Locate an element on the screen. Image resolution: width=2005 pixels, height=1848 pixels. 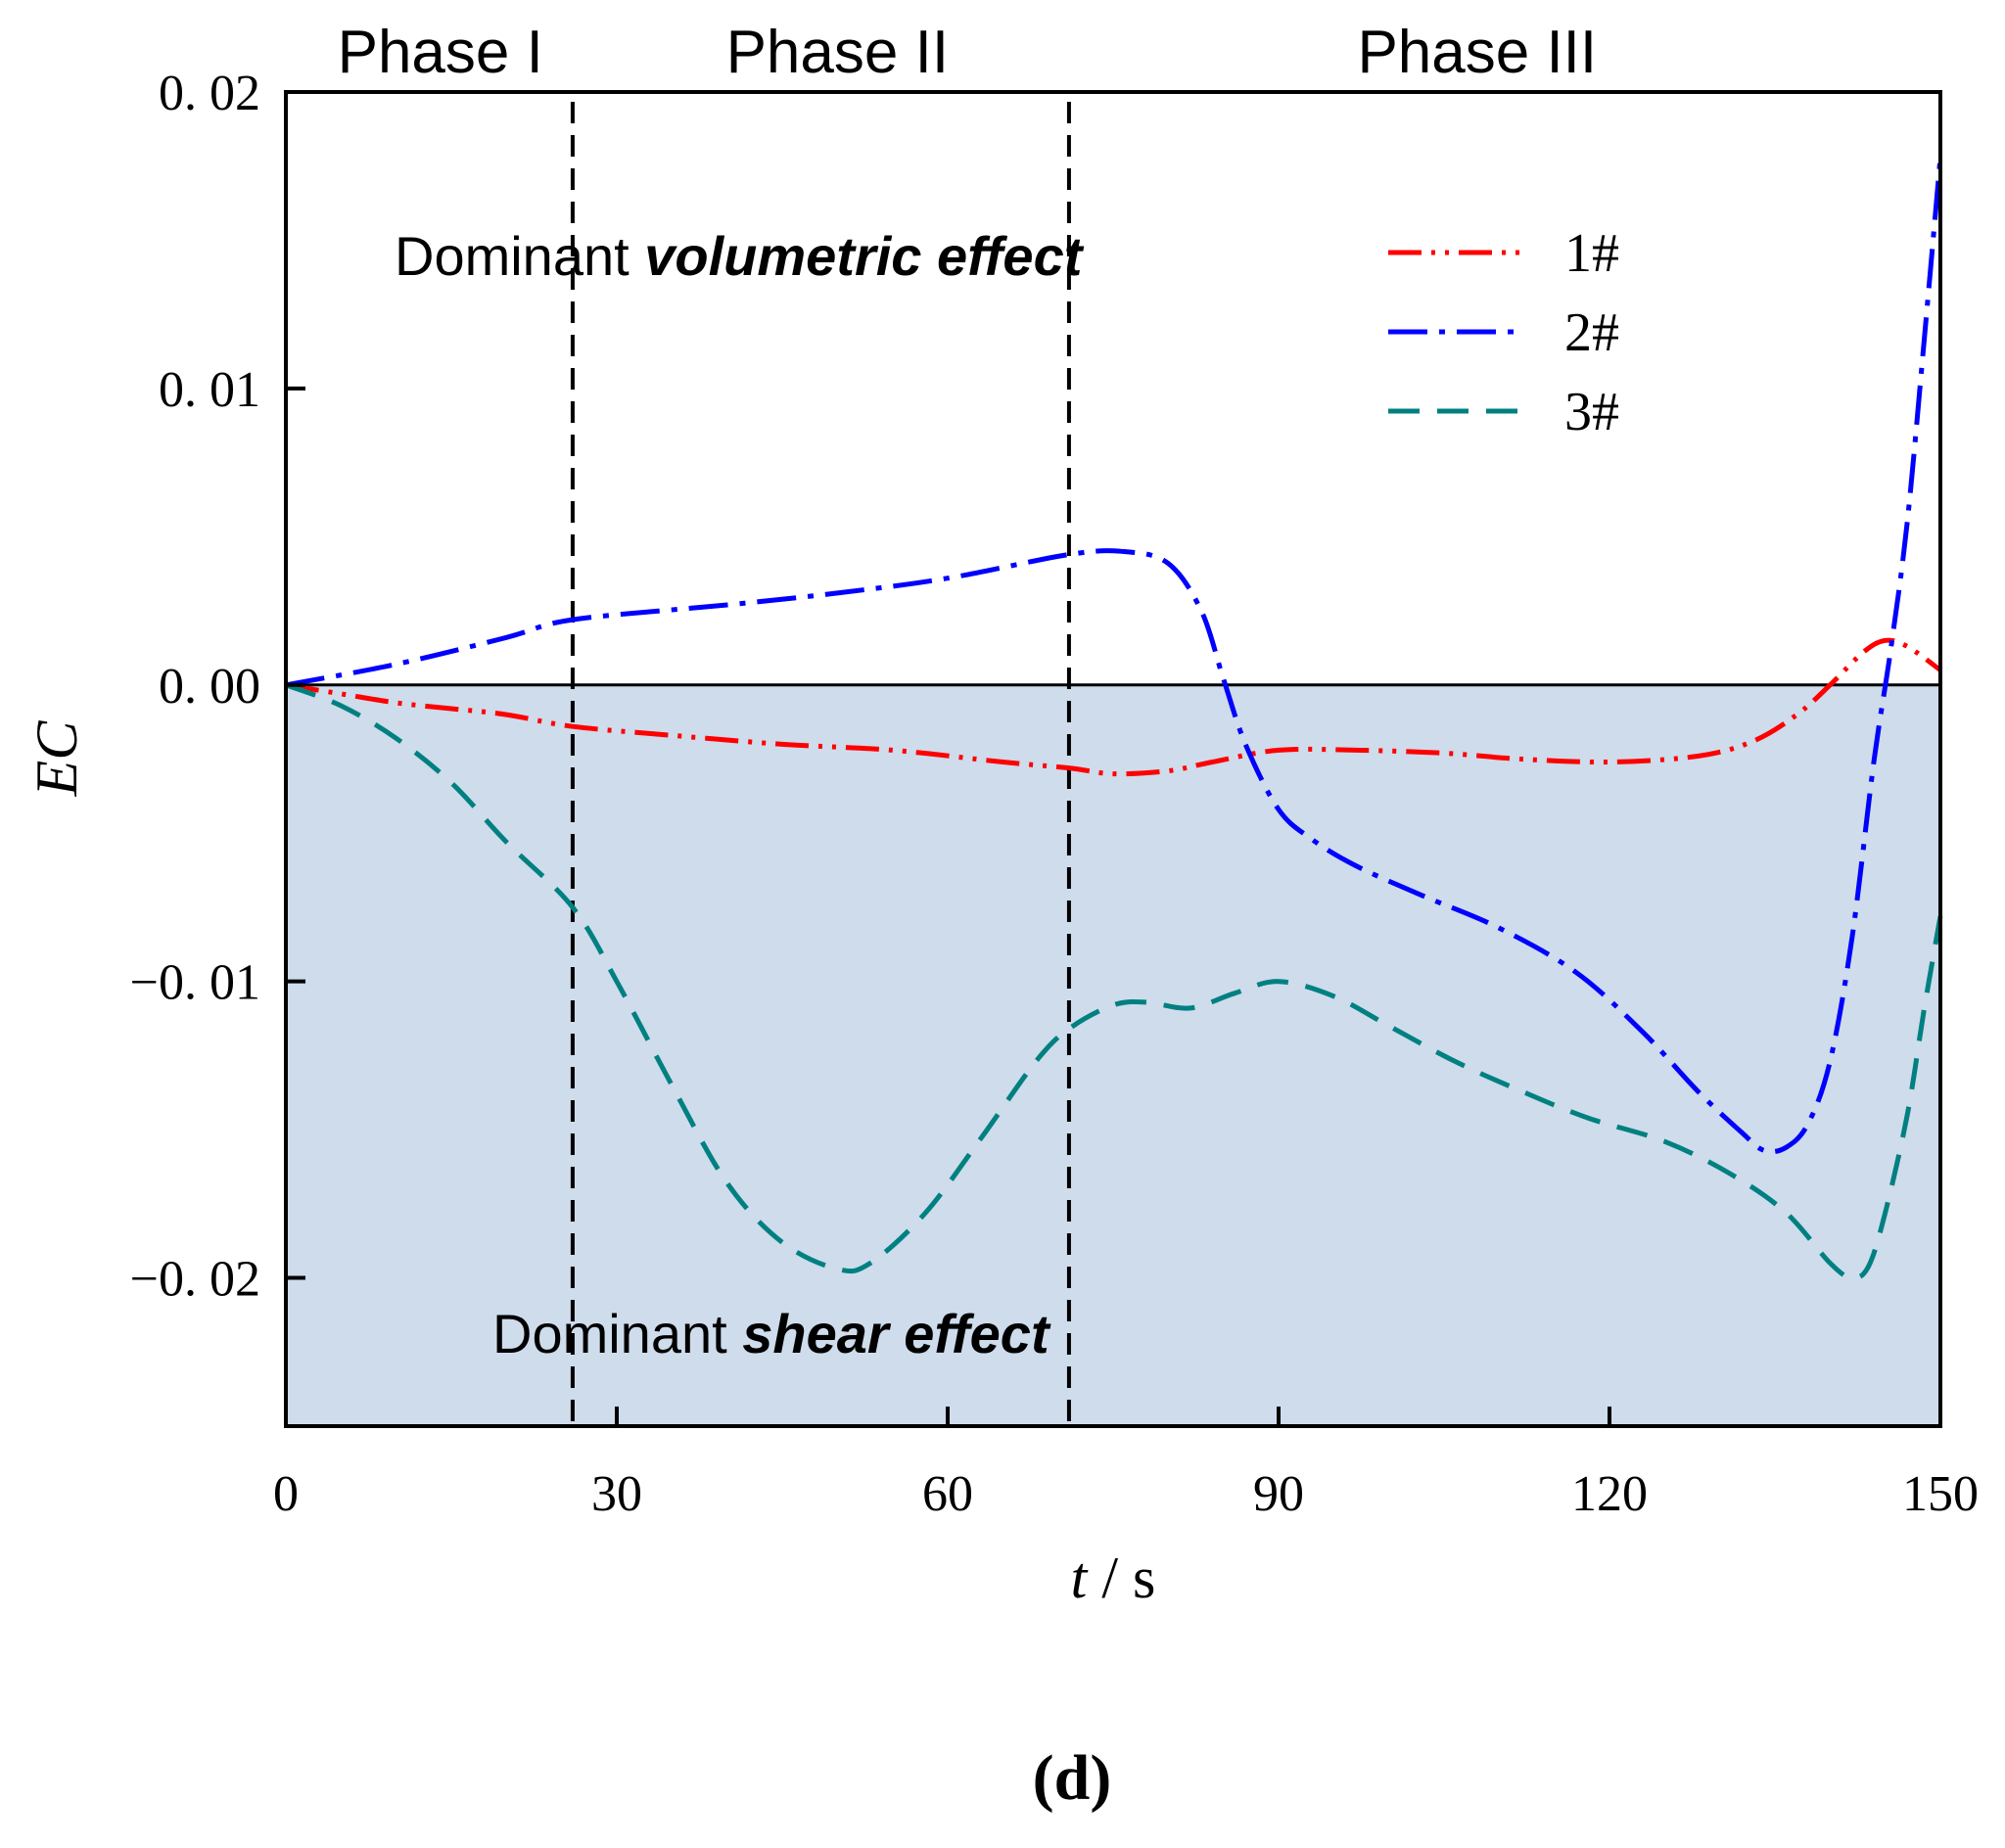
x-tick-label-120: 120 is located at coordinates (1609, 1494).